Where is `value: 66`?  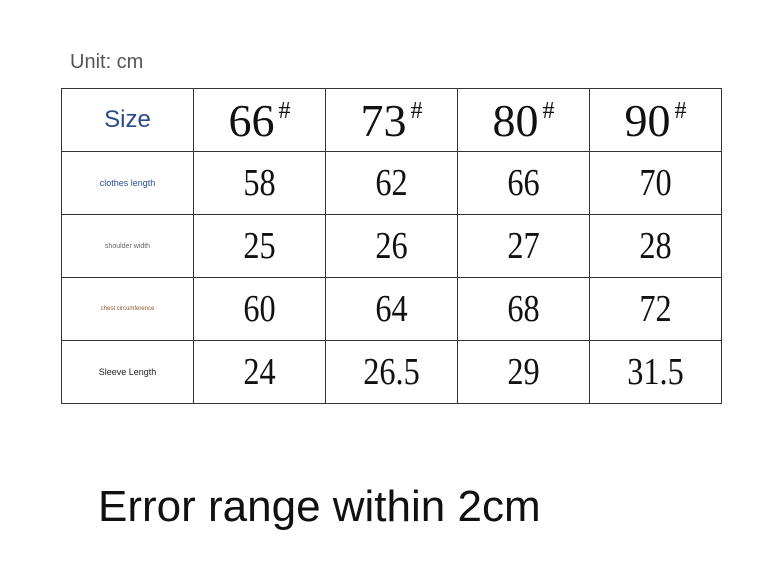
value: 66 is located at coordinates (523, 183).